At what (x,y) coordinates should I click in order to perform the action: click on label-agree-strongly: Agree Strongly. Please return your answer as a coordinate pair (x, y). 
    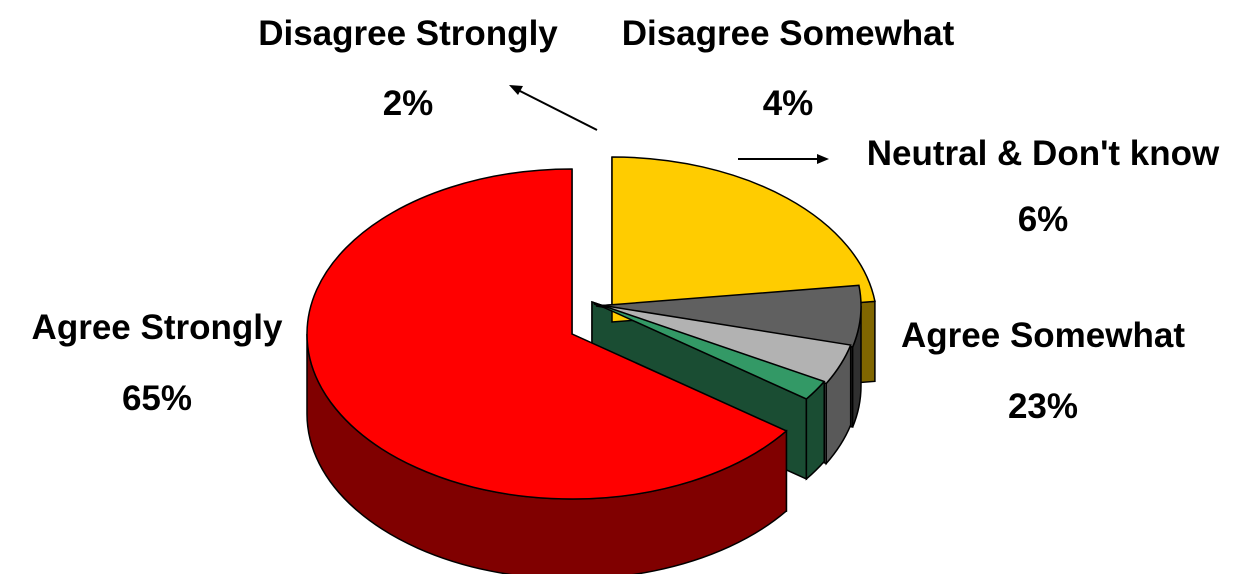
    Looking at the image, I should click on (157, 327).